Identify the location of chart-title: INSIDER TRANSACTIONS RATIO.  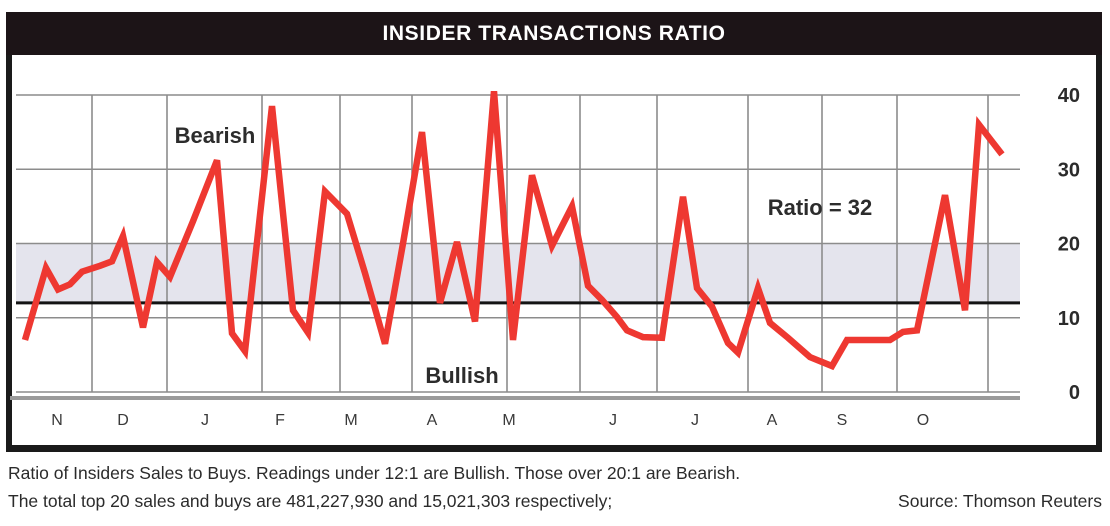
(554, 33).